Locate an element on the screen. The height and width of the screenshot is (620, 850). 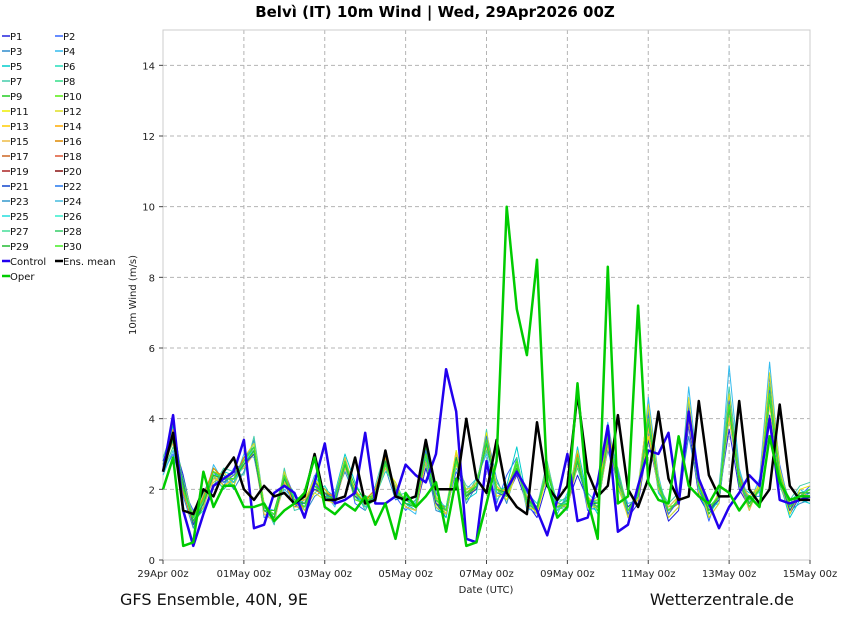
legend-label-p5: P5 is located at coordinates (16, 67).